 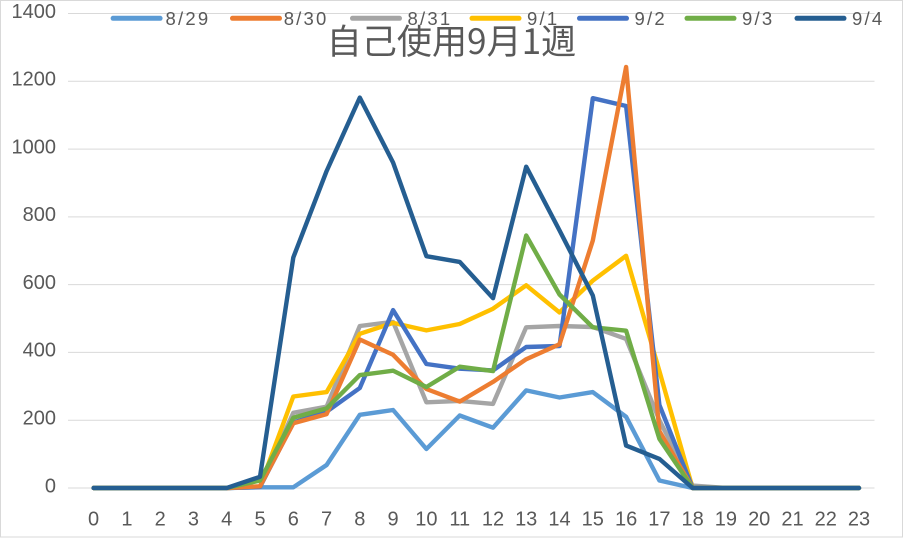 I want to click on svg-text: 22, so click(x=826, y=520).